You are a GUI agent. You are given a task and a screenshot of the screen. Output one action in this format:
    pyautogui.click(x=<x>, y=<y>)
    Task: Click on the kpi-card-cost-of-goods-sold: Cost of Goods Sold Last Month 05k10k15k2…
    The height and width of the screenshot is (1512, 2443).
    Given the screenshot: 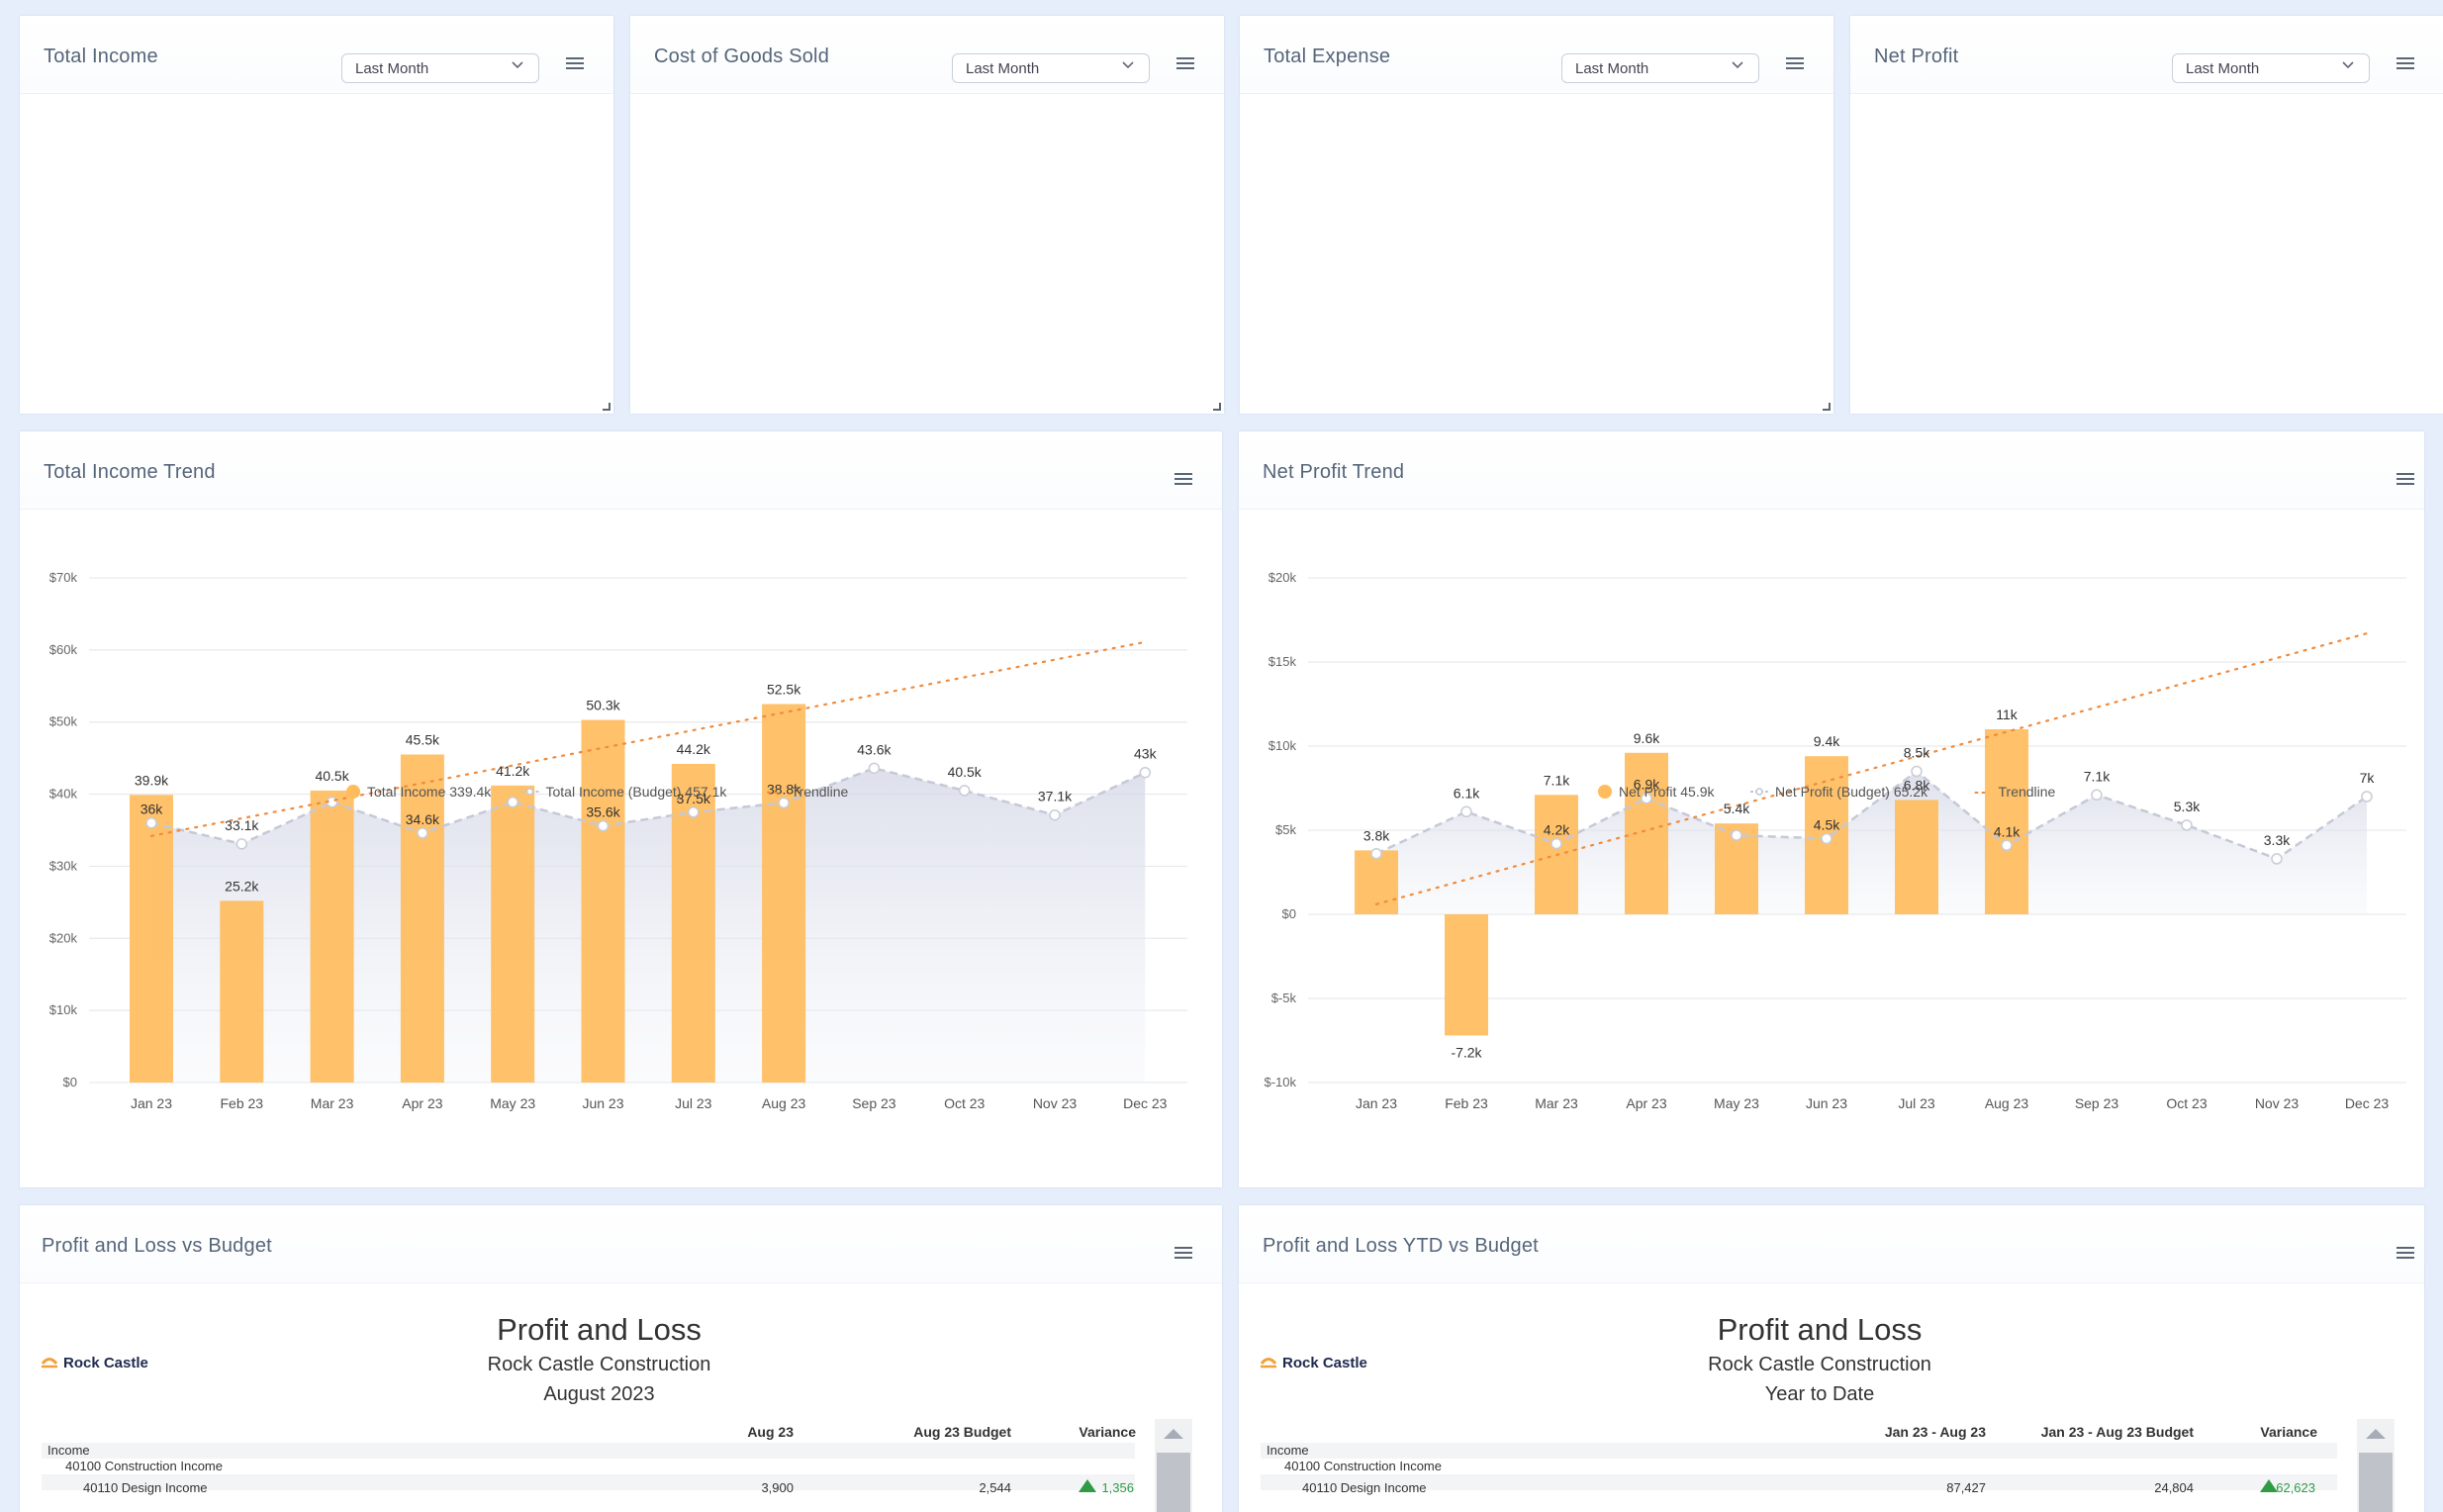 What is the action you would take?
    pyautogui.click(x=927, y=215)
    